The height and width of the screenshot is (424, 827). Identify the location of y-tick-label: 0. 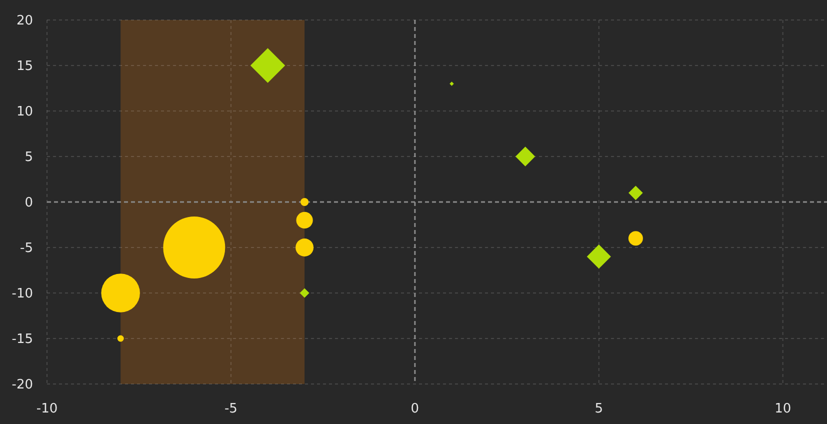
(28, 203).